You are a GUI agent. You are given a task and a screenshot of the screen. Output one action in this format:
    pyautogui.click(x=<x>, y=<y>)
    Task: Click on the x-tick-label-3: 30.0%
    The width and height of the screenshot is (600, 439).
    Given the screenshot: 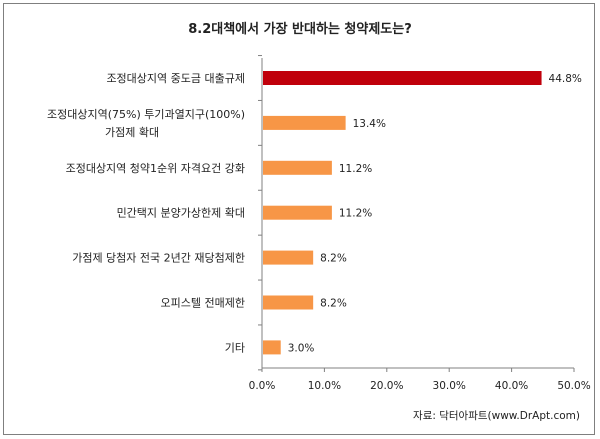 What is the action you would take?
    pyautogui.click(x=449, y=386)
    